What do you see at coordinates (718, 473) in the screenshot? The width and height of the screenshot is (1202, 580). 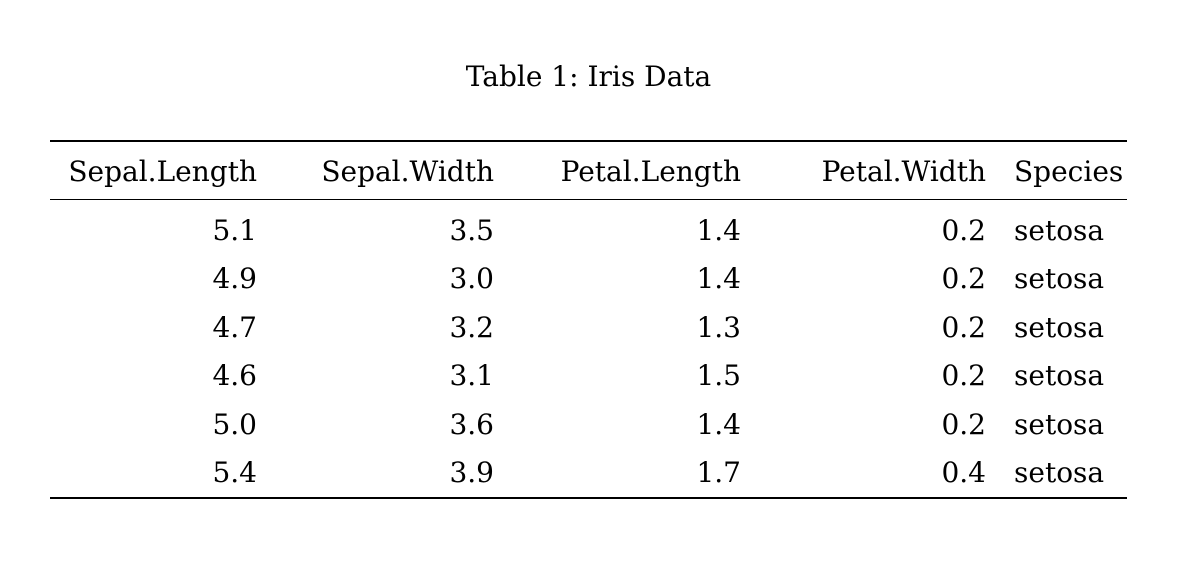 I see `table-cell: 1.7` at bounding box center [718, 473].